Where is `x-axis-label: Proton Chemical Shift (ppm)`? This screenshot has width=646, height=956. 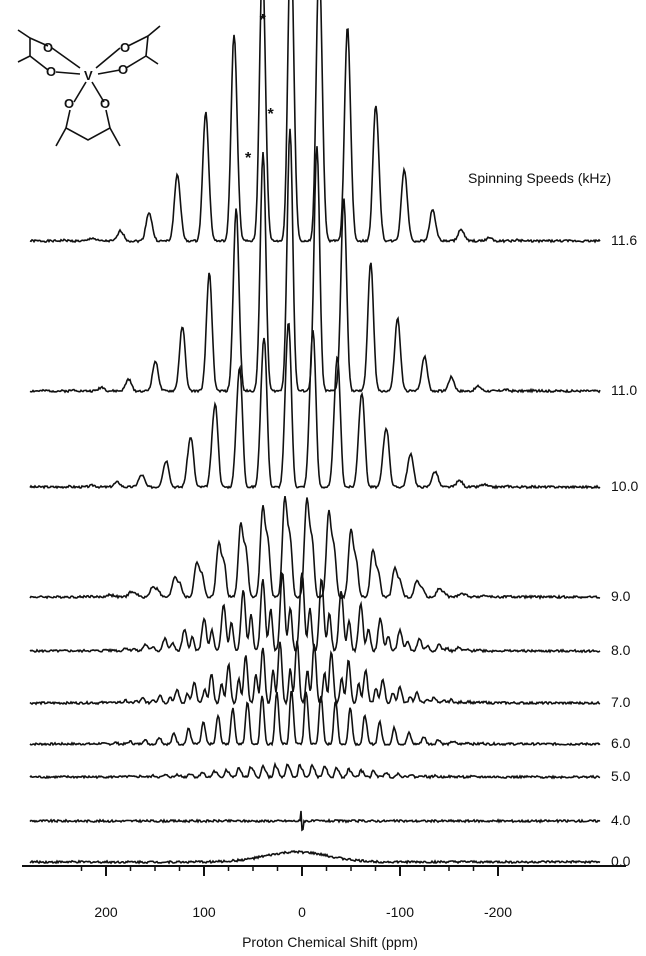 x-axis-label: Proton Chemical Shift (ppm) is located at coordinates (330, 942).